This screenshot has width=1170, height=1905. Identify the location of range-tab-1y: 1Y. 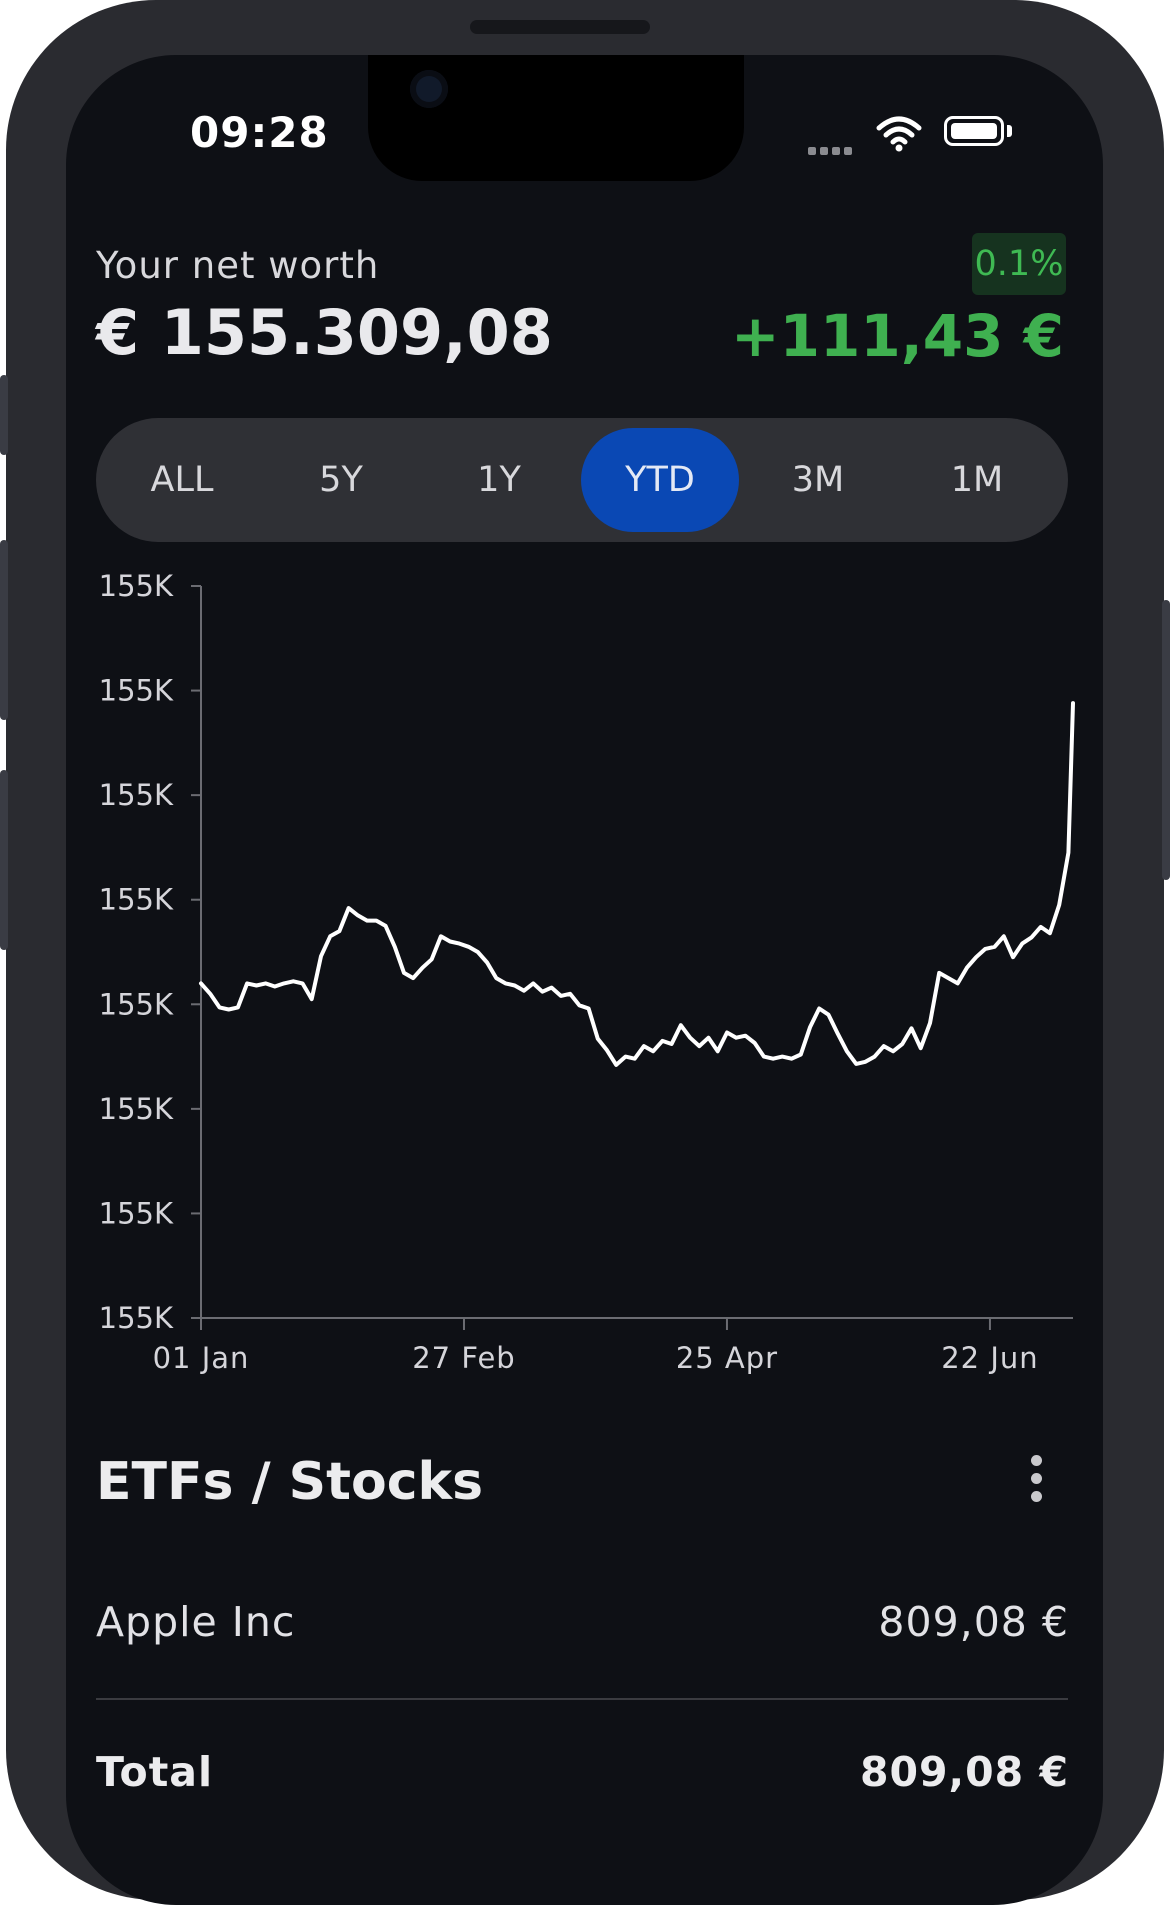
(499, 480).